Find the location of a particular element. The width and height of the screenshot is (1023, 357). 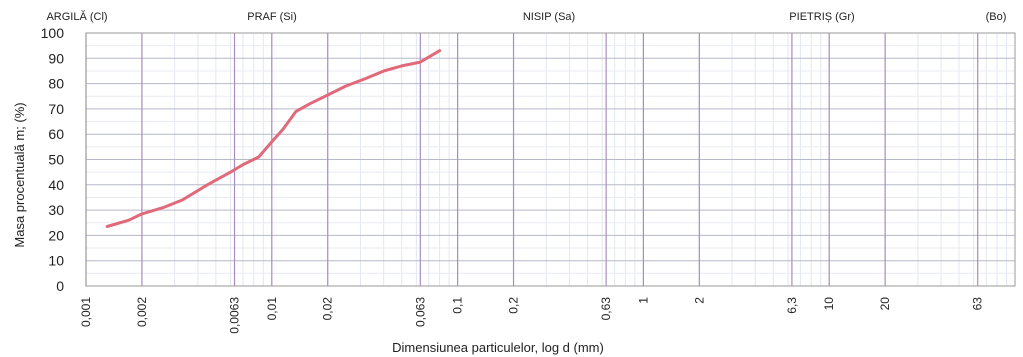

x-tick-label: 6,3 is located at coordinates (792, 305).